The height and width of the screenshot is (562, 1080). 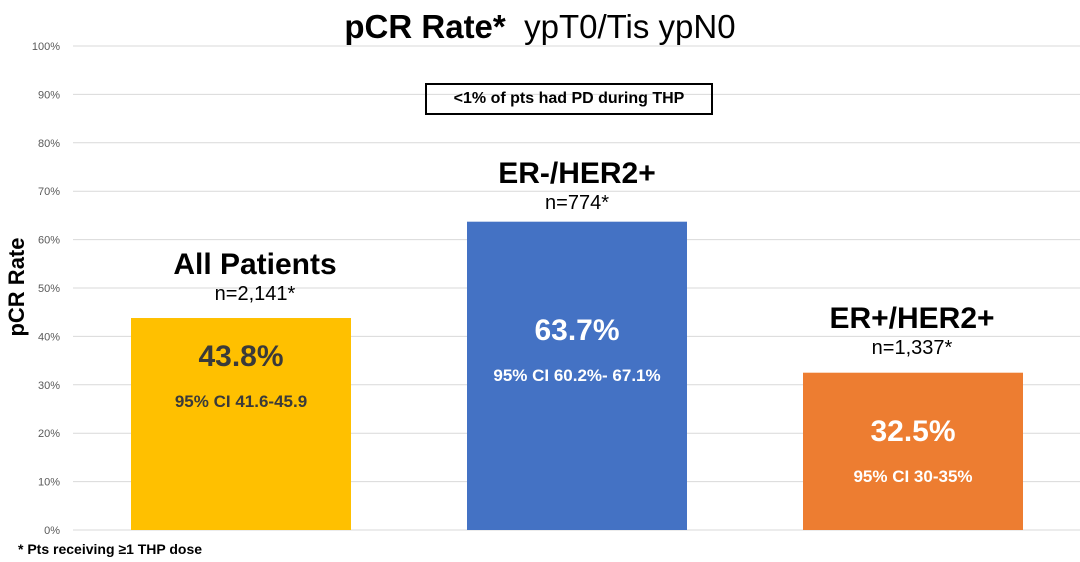 I want to click on bar-label-all-patients: 43.8% 95% CI 41.6-45.9, so click(x=241, y=376).